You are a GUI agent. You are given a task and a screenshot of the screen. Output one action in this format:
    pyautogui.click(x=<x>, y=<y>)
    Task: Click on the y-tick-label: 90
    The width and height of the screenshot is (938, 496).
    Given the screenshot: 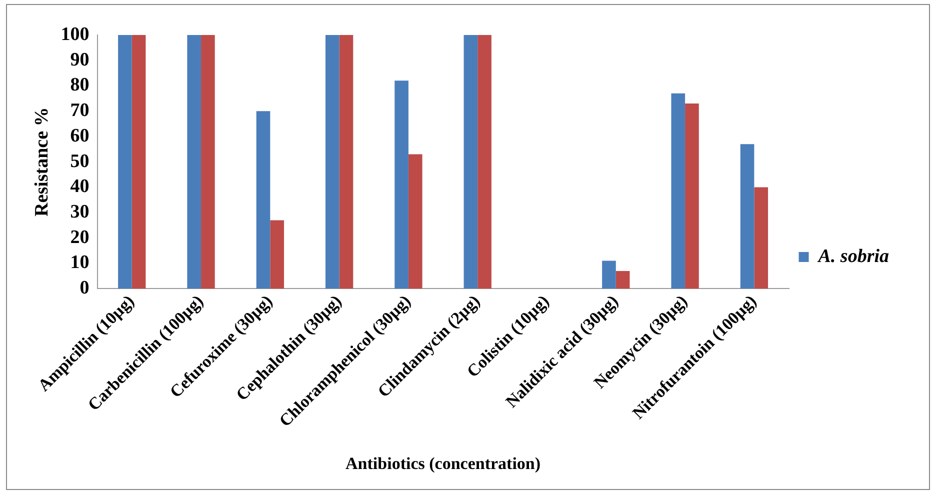 What is the action you would take?
    pyautogui.click(x=80, y=59)
    